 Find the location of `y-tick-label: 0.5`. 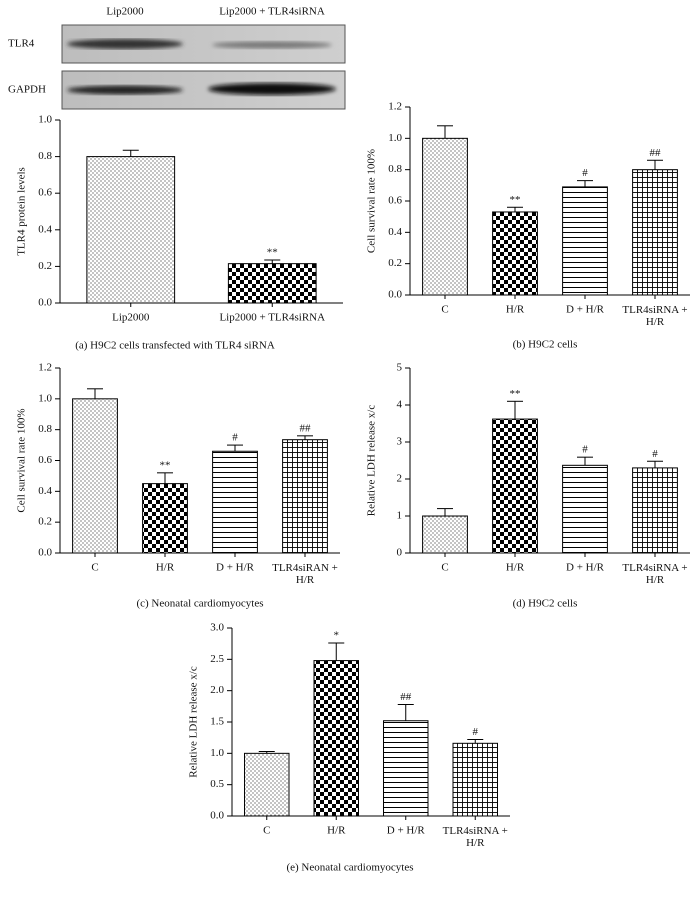

y-tick-label: 0.5 is located at coordinates (217, 784).